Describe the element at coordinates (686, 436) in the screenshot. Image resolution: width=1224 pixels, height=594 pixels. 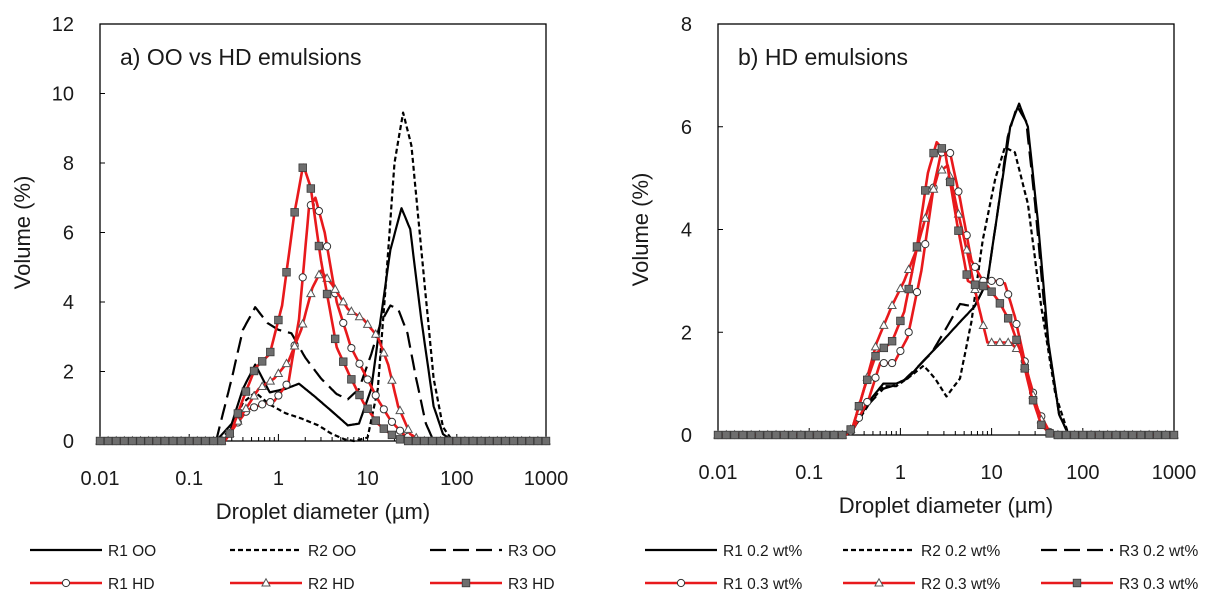
I see `y-tick-label: 0` at that location.